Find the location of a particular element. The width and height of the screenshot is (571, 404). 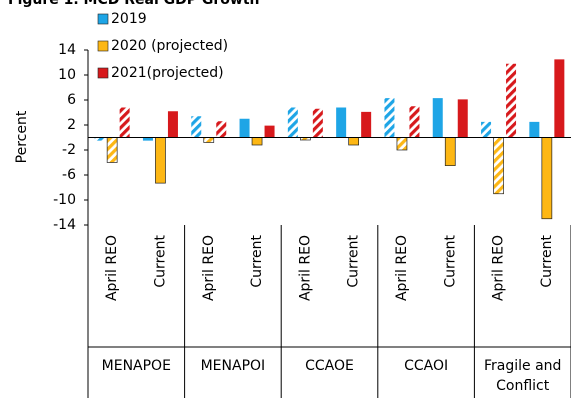

y-tick-label: -10 is located at coordinates (64, 200).